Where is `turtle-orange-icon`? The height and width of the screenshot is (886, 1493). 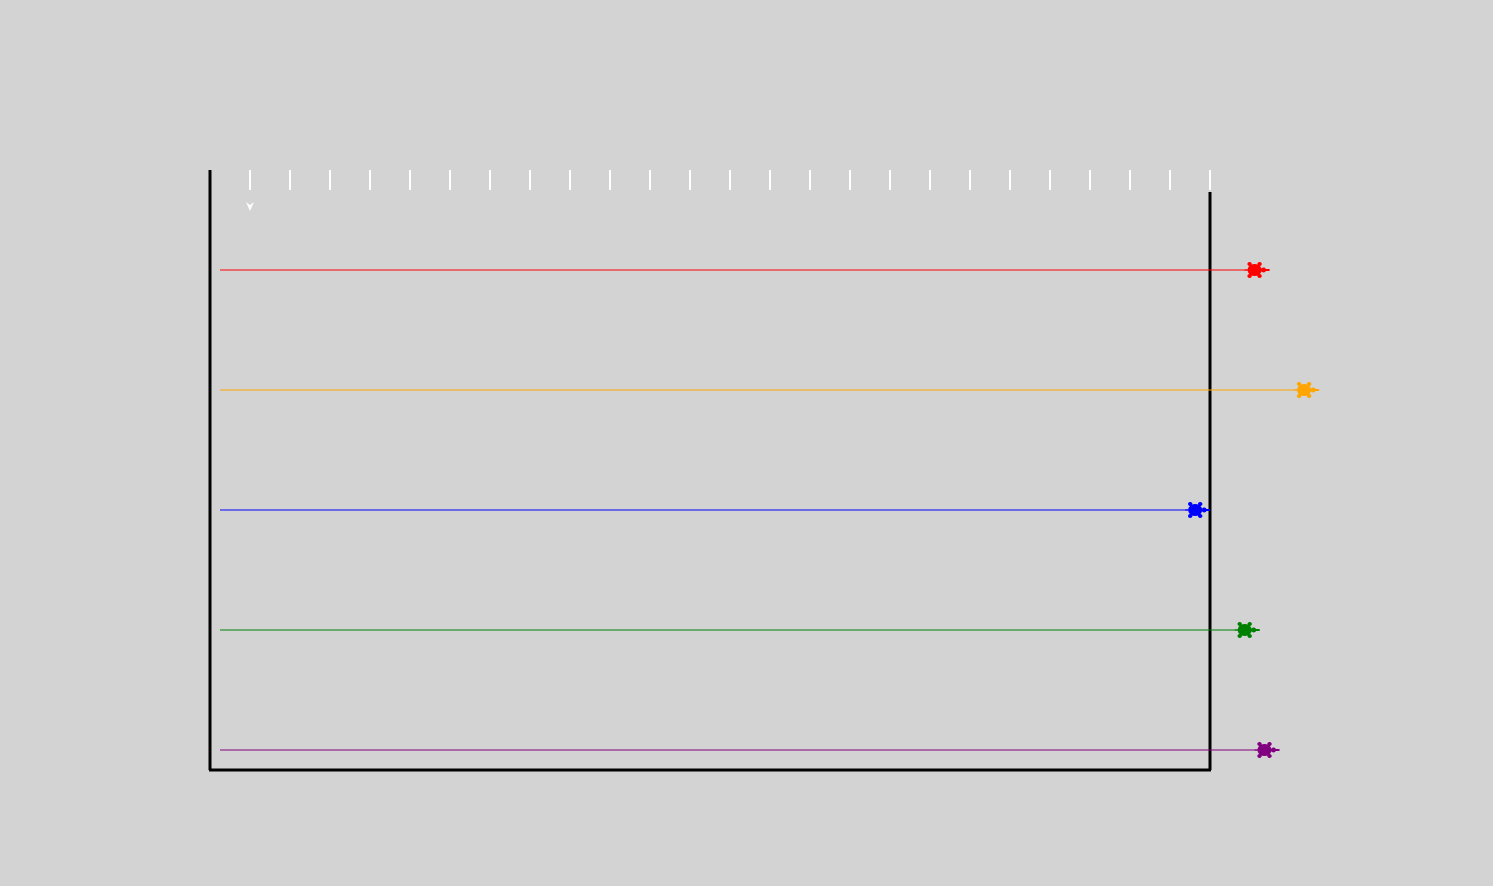 turtle-orange-icon is located at coordinates (1307, 390).